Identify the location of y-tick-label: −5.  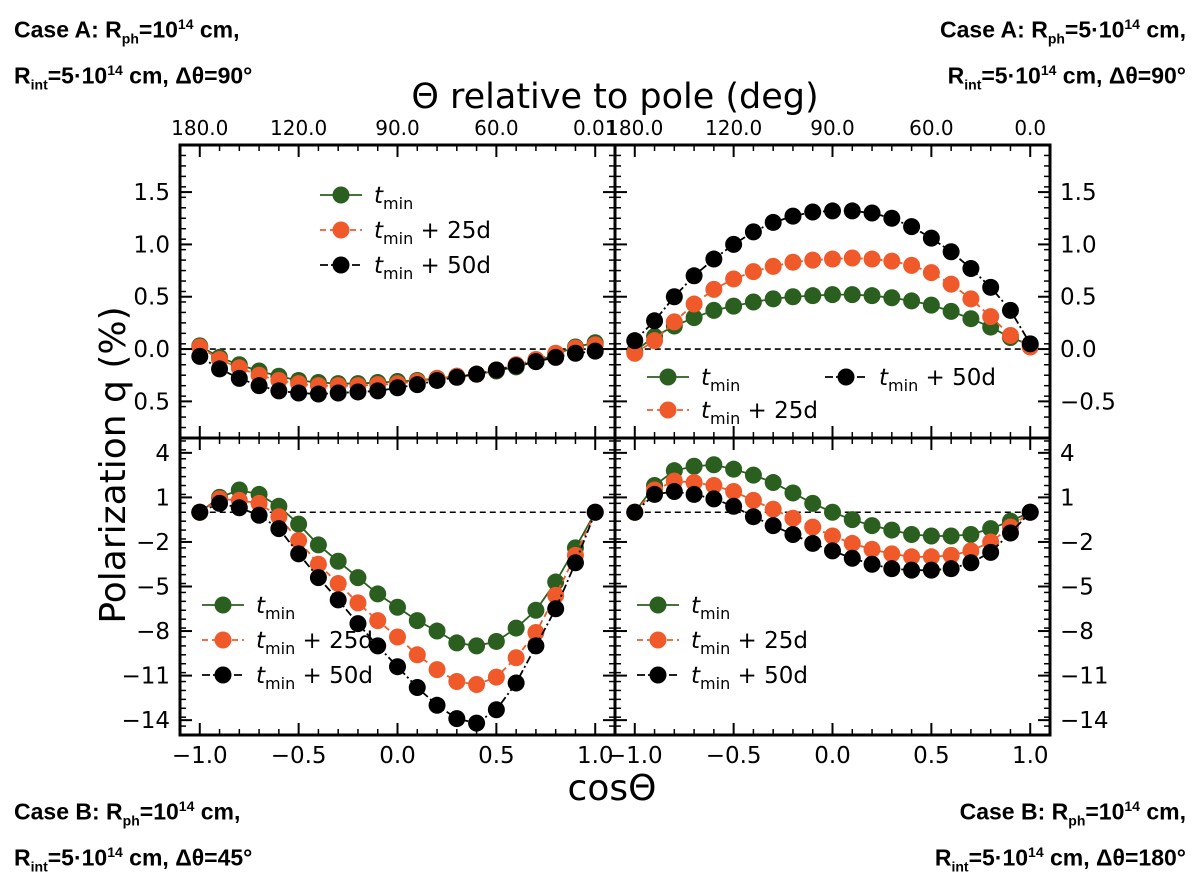
(153, 588).